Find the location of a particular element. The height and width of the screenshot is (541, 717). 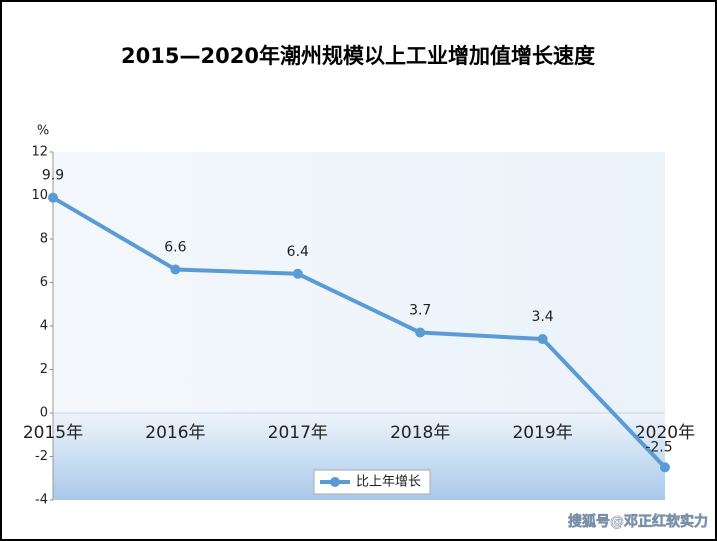

x-tick-label: 2019年 is located at coordinates (542, 433).